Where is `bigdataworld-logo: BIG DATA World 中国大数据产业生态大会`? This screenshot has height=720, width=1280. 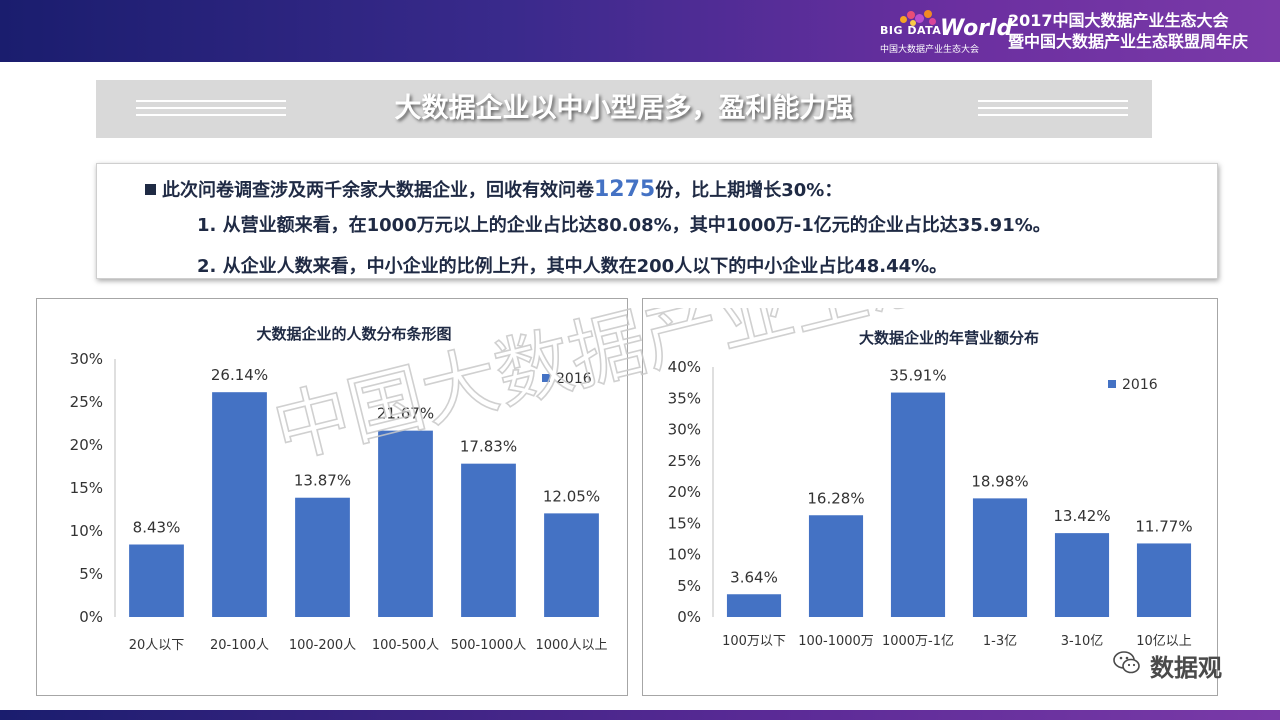 bigdataworld-logo: BIG DATA World 中国大数据产业生态大会 is located at coordinates (946, 32).